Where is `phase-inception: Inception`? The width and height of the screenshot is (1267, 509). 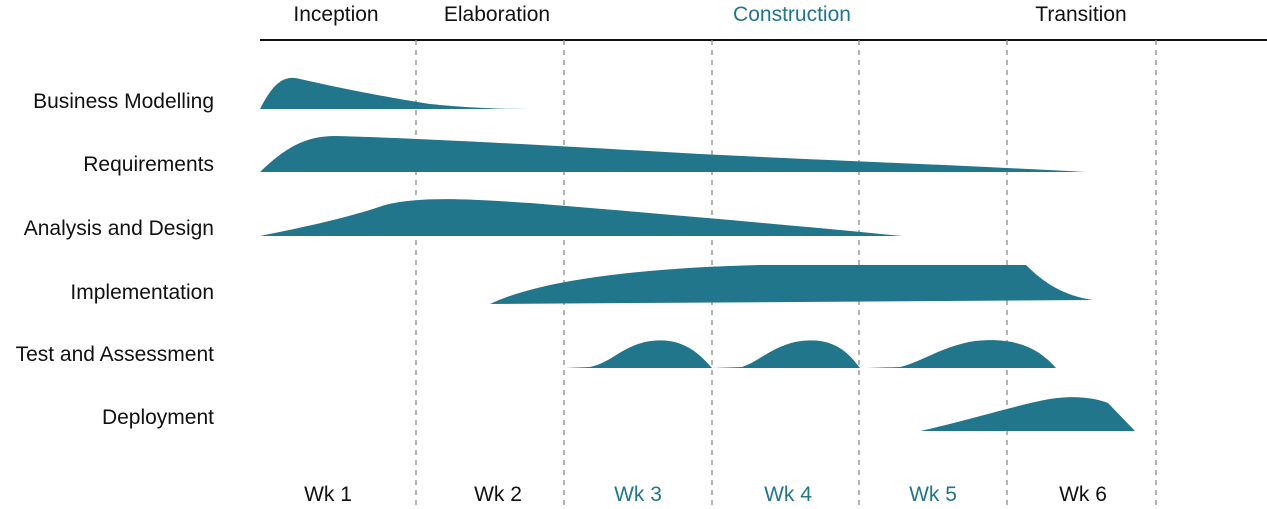
phase-inception: Inception is located at coordinates (335, 14).